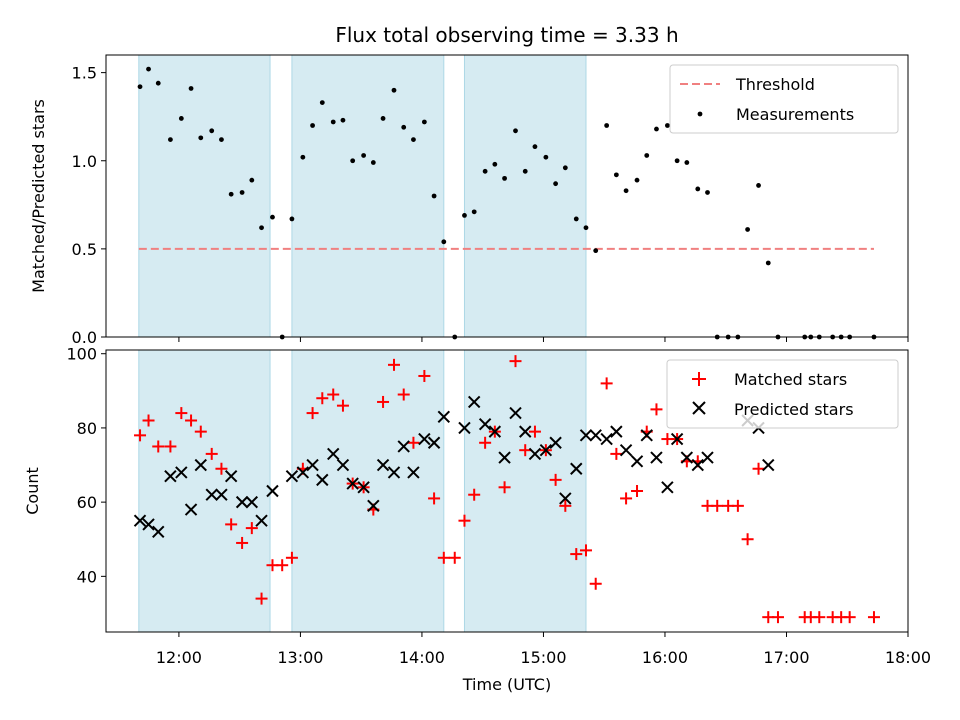 The height and width of the screenshot is (720, 960). I want to click on legend-predicted-label: Predicted stars, so click(794, 409).